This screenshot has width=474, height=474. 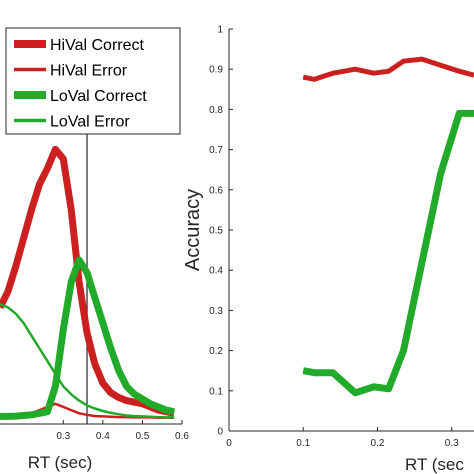 What do you see at coordinates (229, 443) in the screenshot?
I see `right-x-tick-label: 0` at bounding box center [229, 443].